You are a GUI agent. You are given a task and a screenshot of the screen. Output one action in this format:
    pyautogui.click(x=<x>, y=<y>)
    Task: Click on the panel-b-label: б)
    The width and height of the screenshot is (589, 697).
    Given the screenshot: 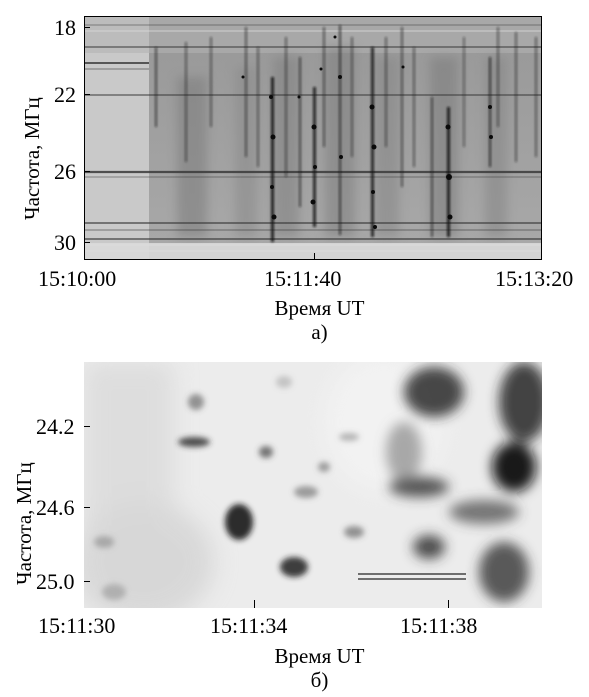 What is the action you would take?
    pyautogui.click(x=319, y=680)
    